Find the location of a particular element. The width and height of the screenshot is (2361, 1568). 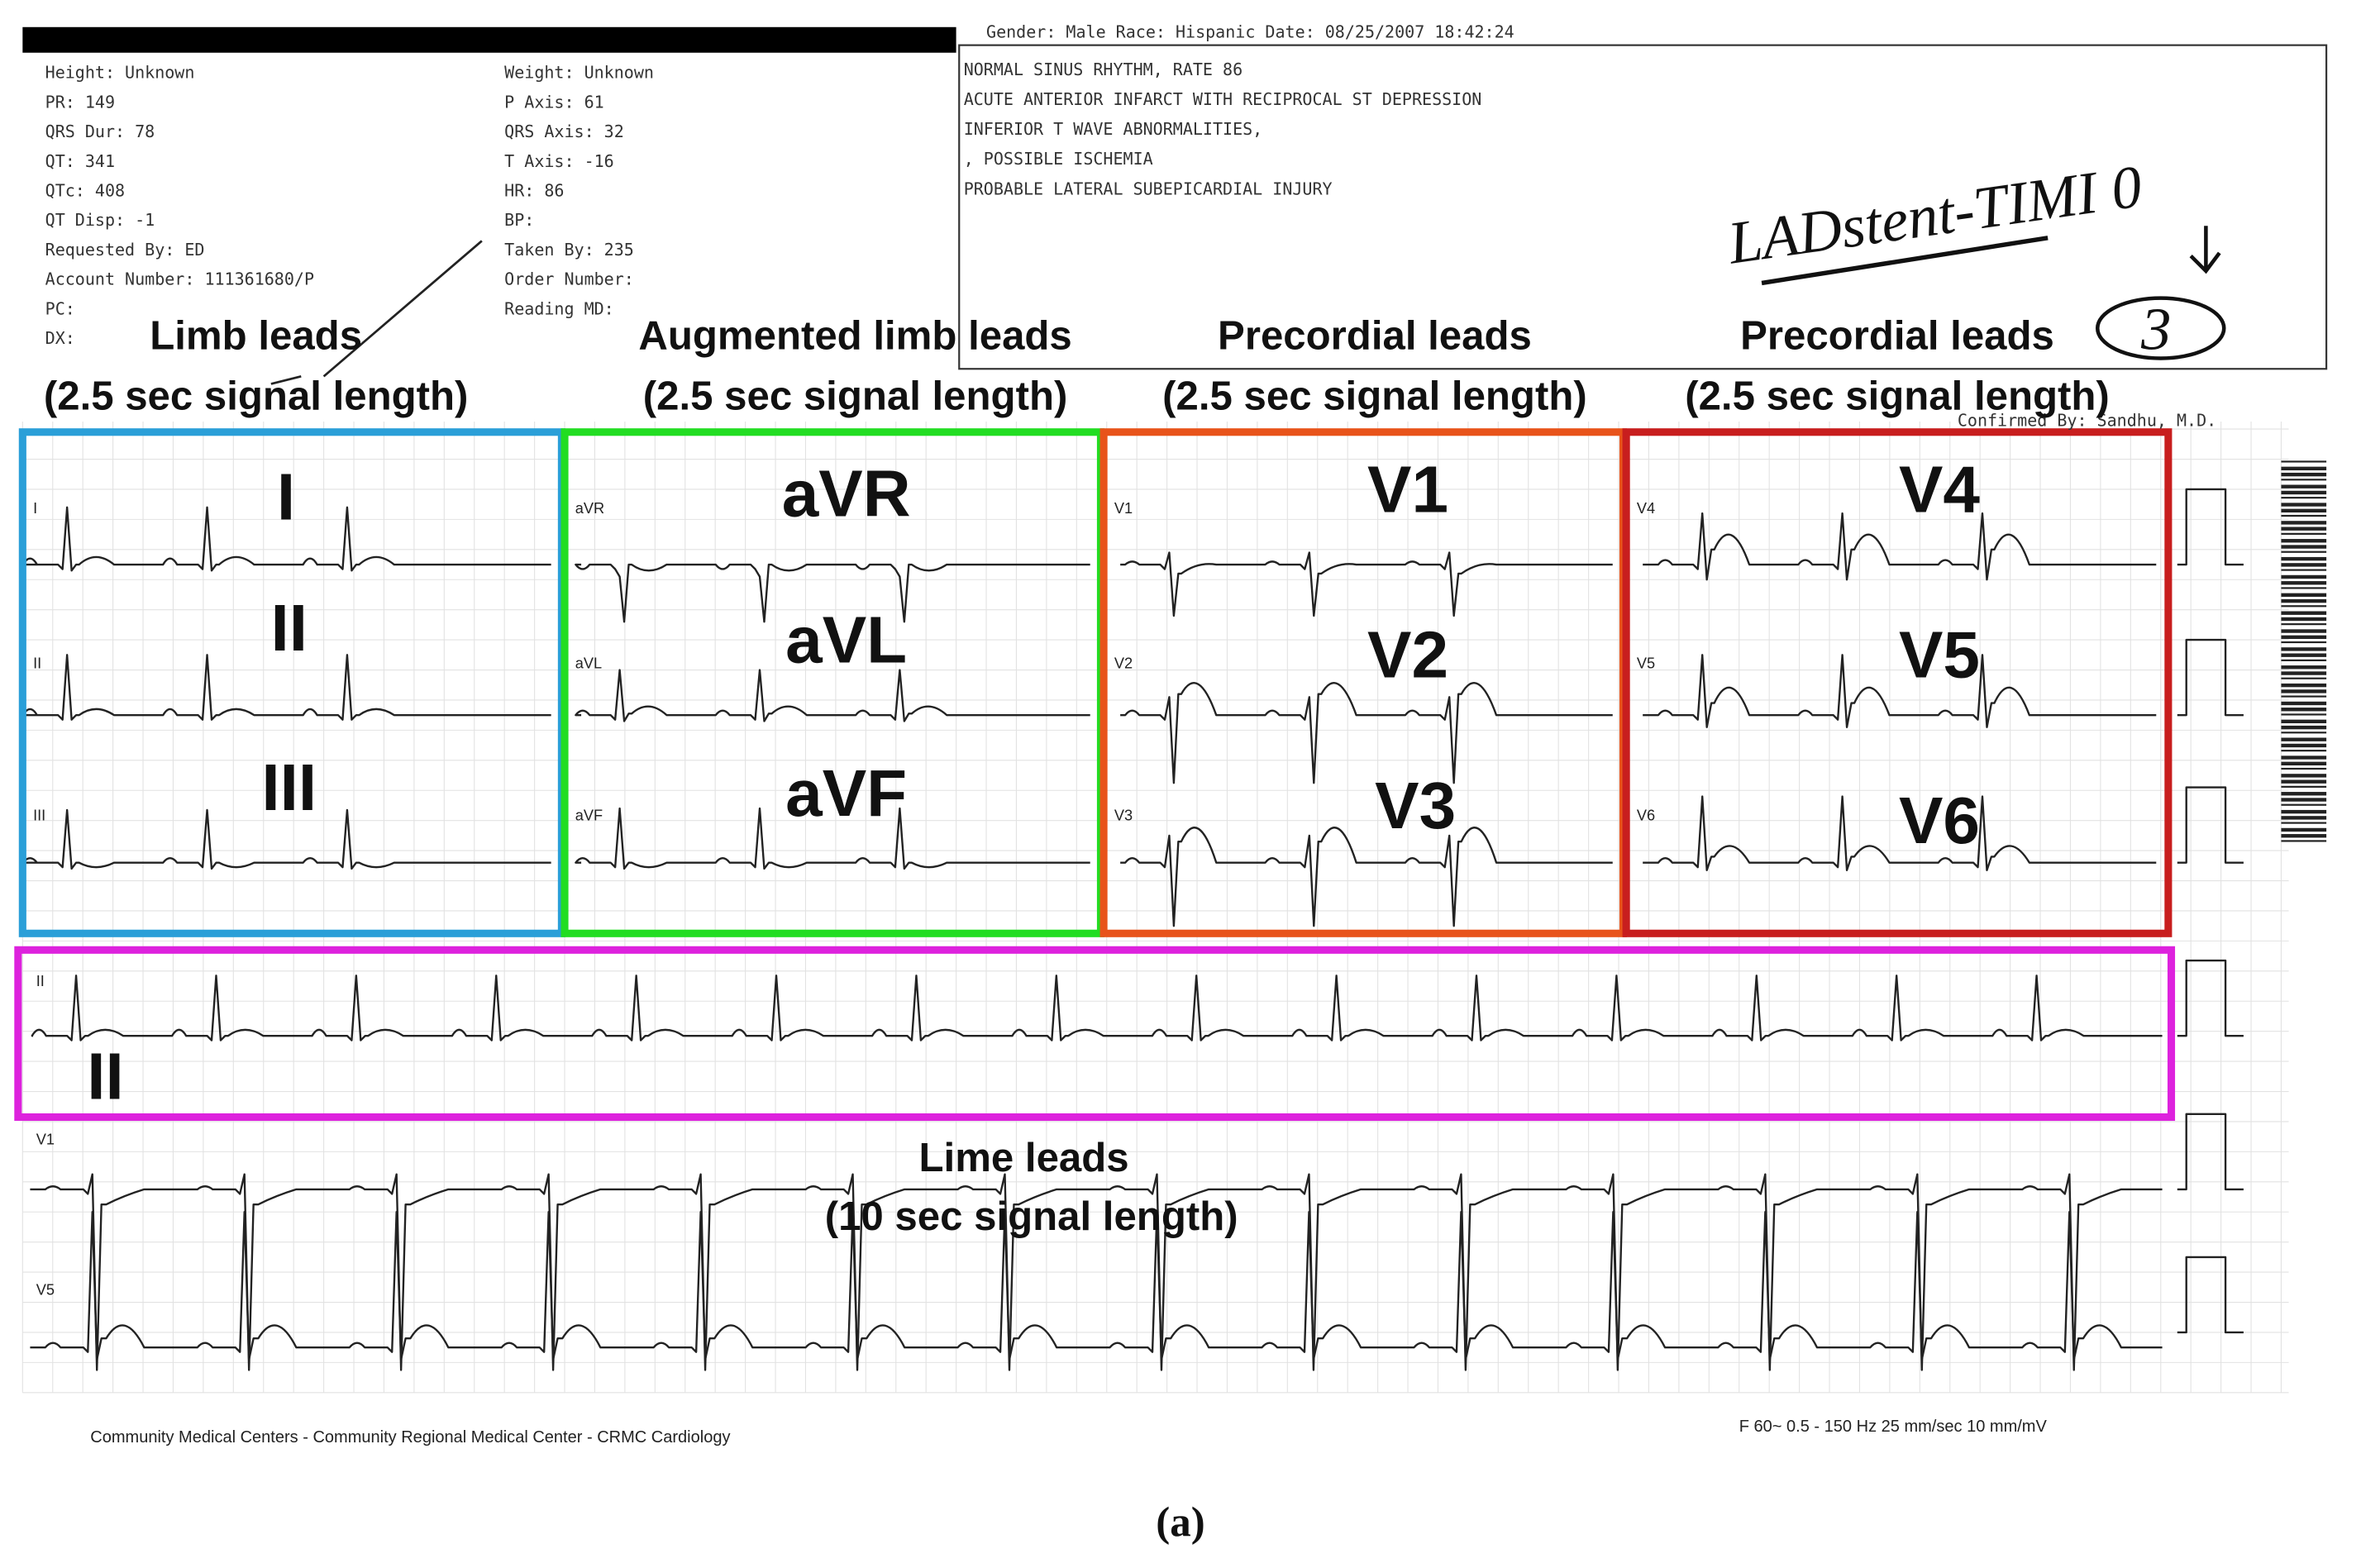

interpretation-line: NORMAL SINUS RHYTHM, RATE 86 is located at coordinates (1103, 69).